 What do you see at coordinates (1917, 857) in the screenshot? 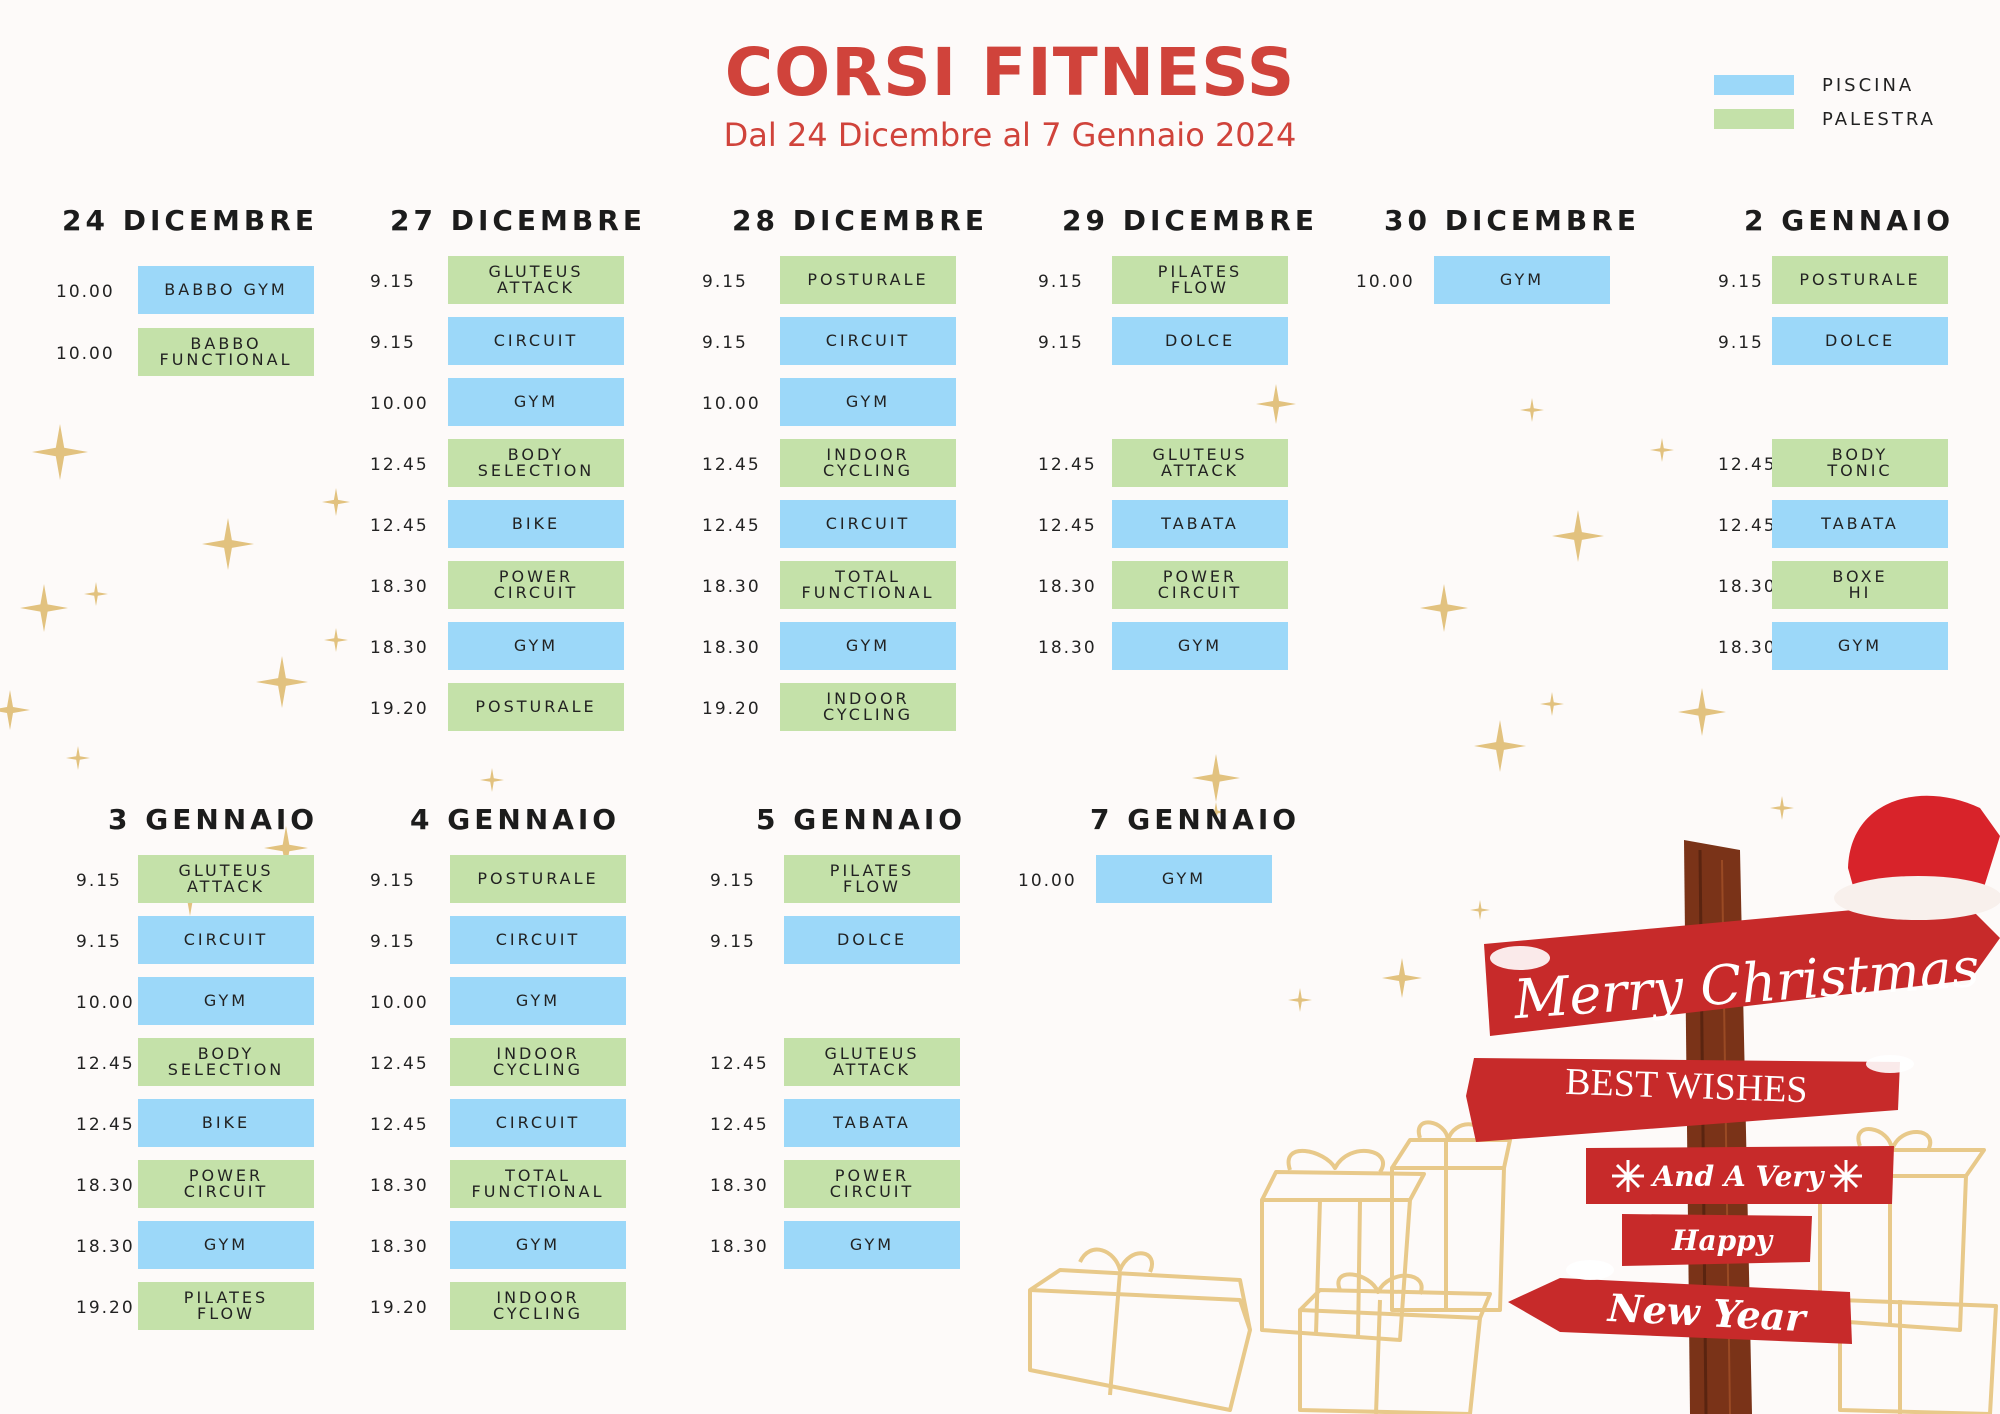
I see `santa-hat-icon` at bounding box center [1917, 857].